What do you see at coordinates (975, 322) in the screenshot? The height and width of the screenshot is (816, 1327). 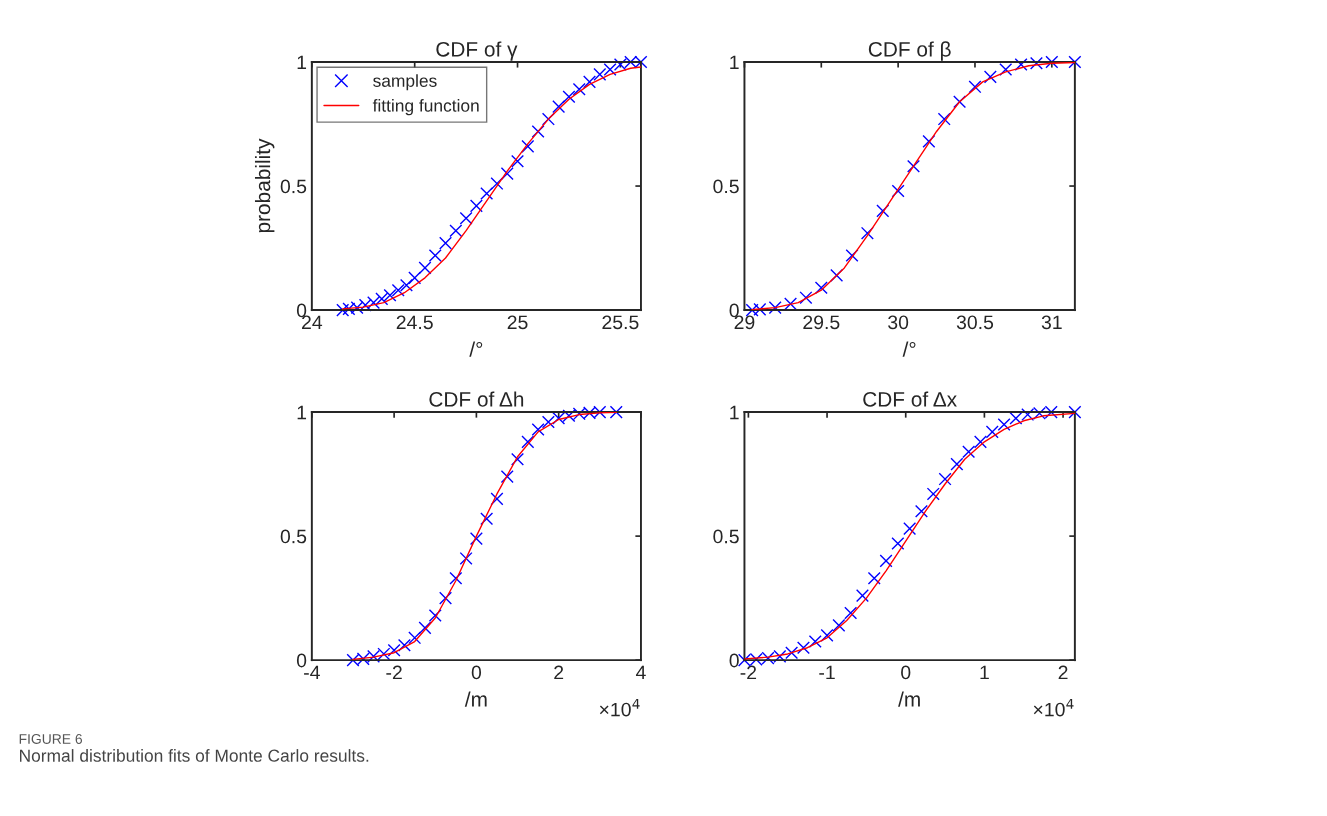 I see `x-tick-label: 30.5` at bounding box center [975, 322].